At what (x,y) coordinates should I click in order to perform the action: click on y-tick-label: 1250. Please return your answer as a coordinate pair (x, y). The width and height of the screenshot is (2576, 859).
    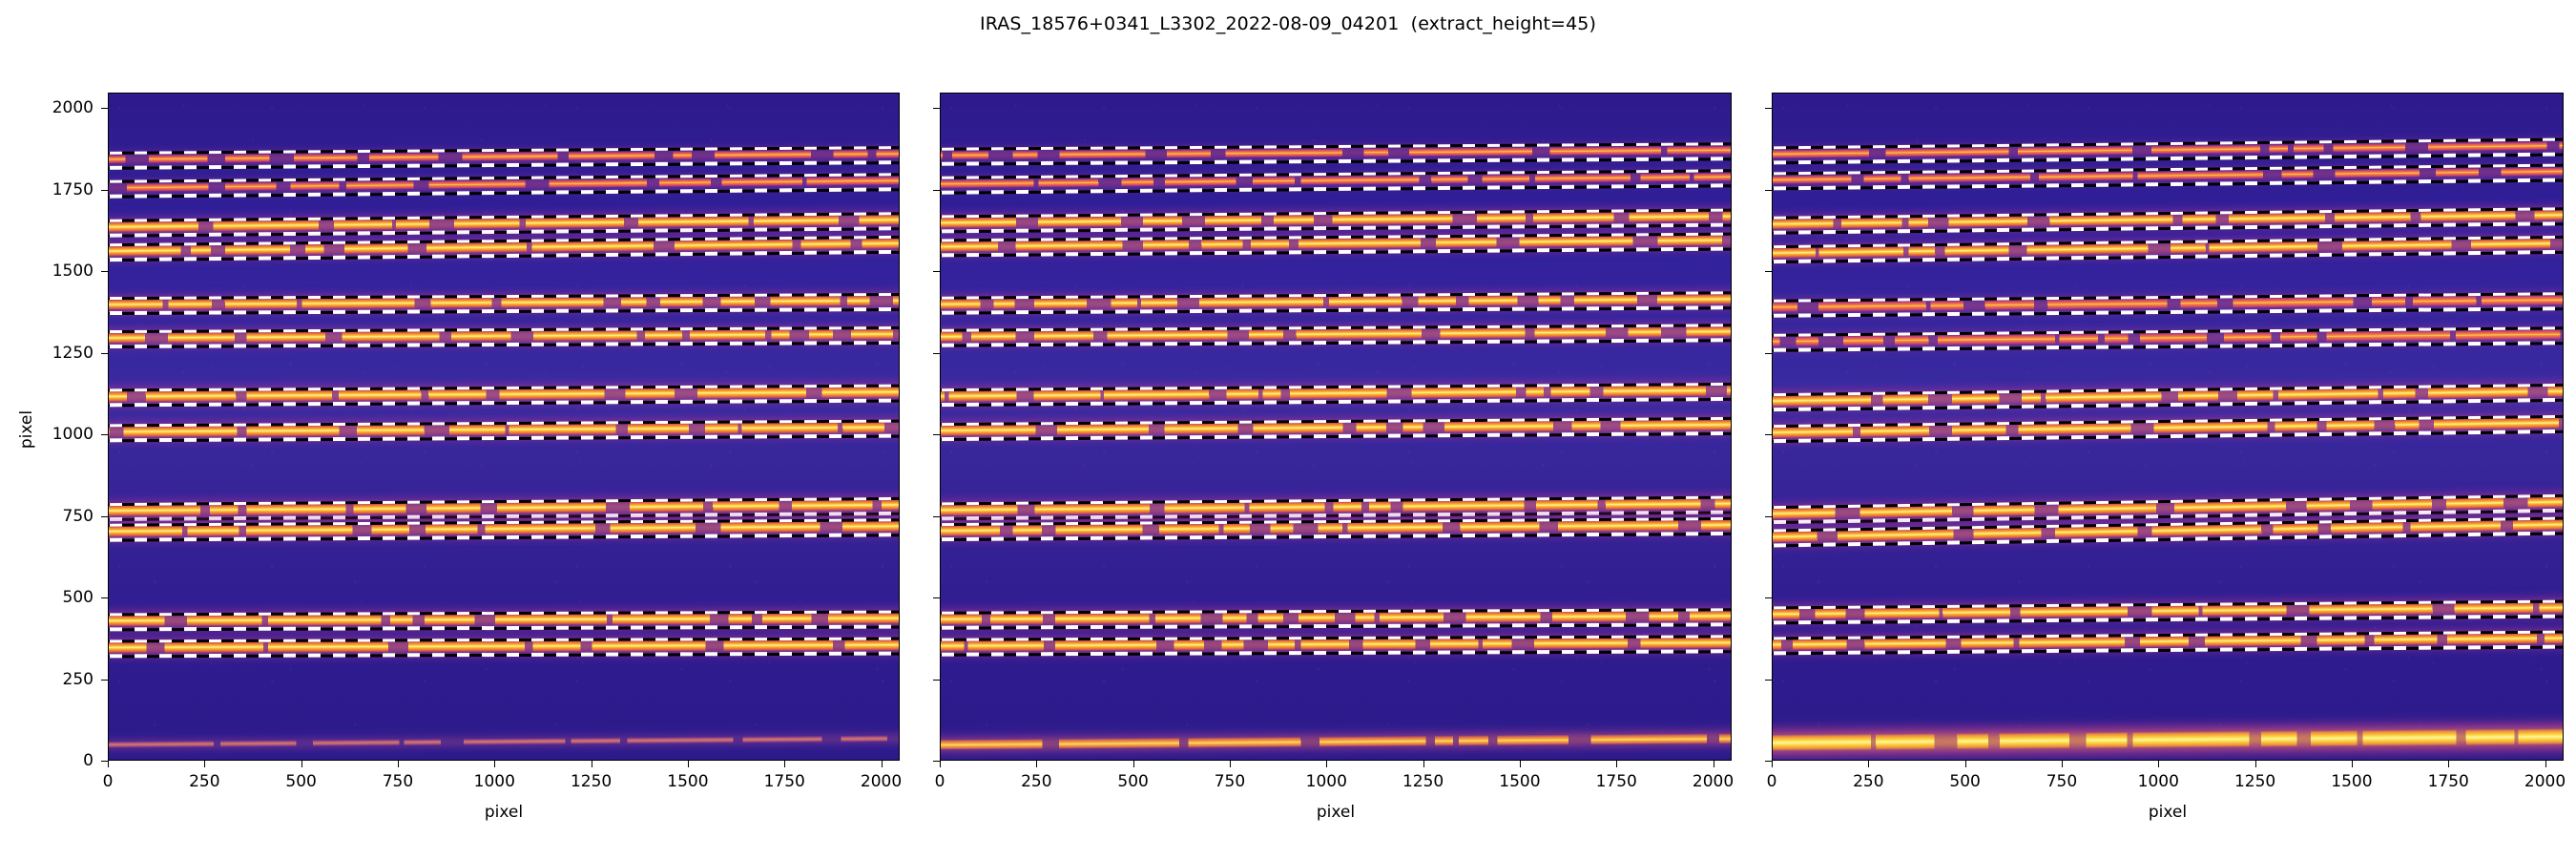
    Looking at the image, I should click on (72, 353).